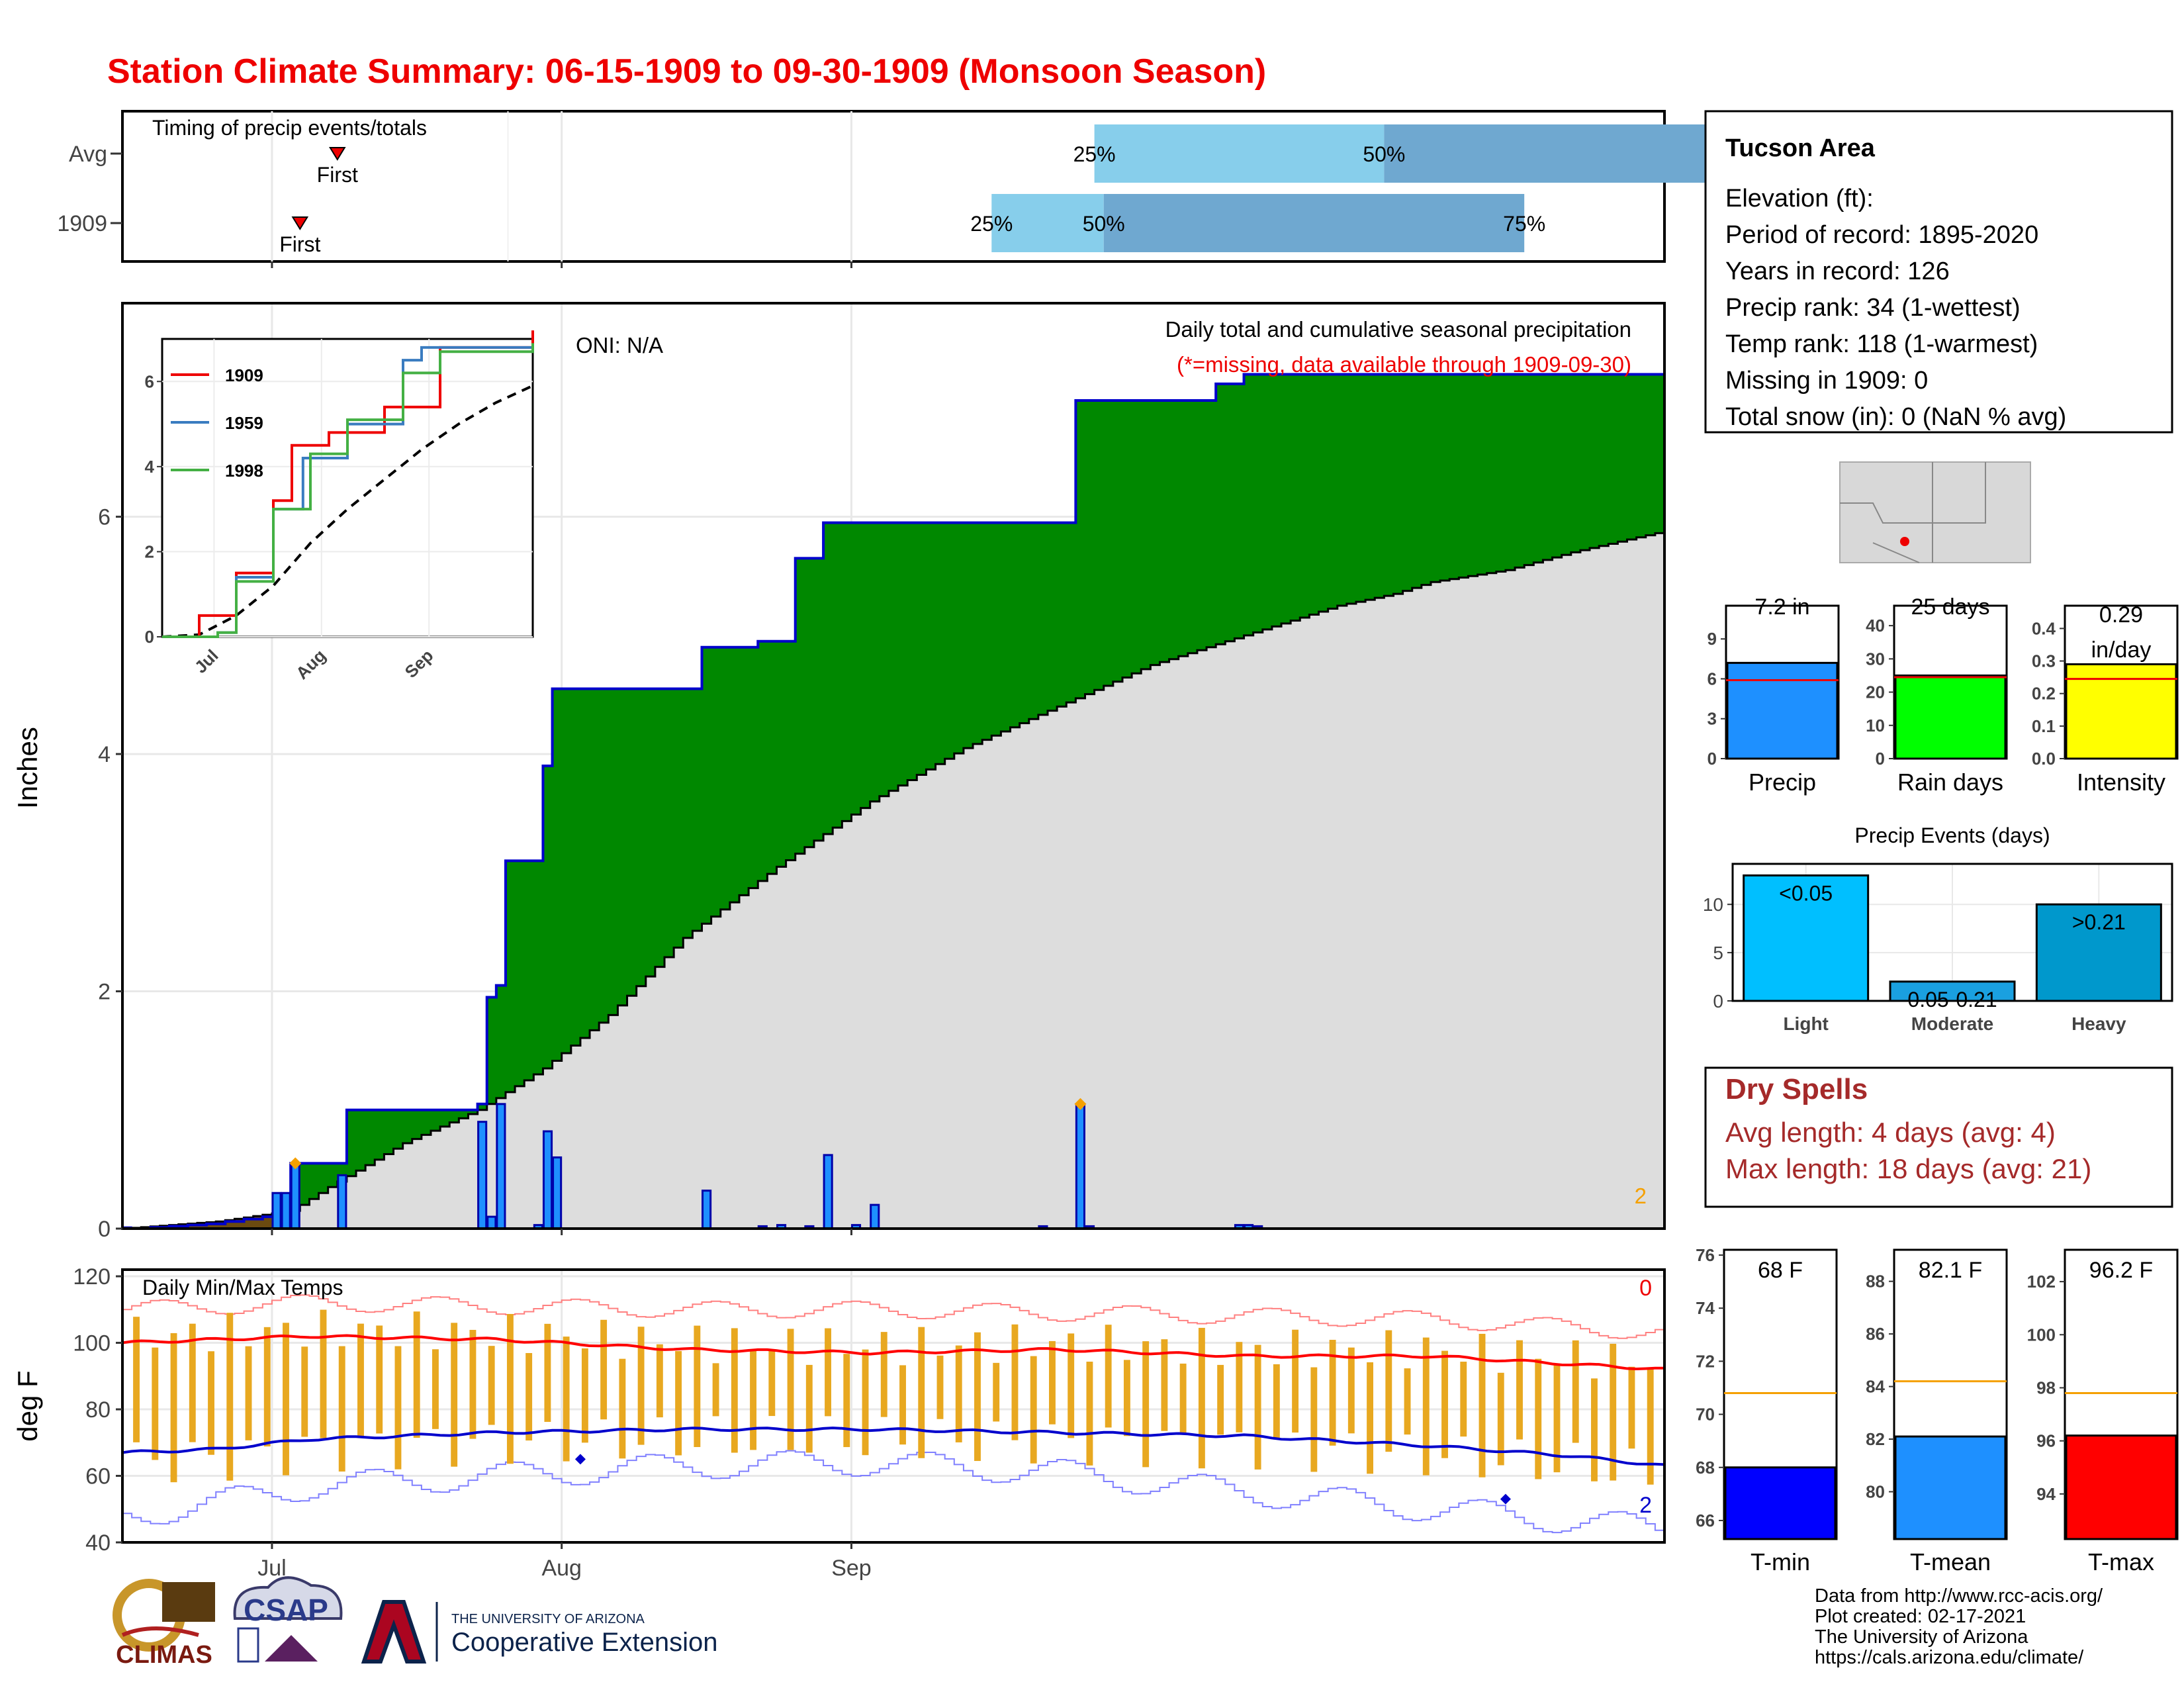  What do you see at coordinates (105, 754) in the screenshot?
I see `precip-y-tick-label: 4` at bounding box center [105, 754].